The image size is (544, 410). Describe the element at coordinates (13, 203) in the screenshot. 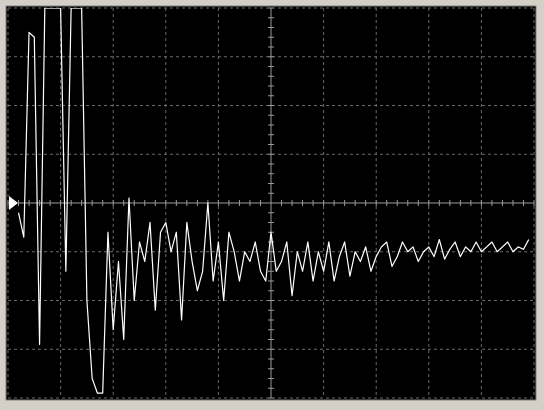

I see `trigger-marker` at that location.